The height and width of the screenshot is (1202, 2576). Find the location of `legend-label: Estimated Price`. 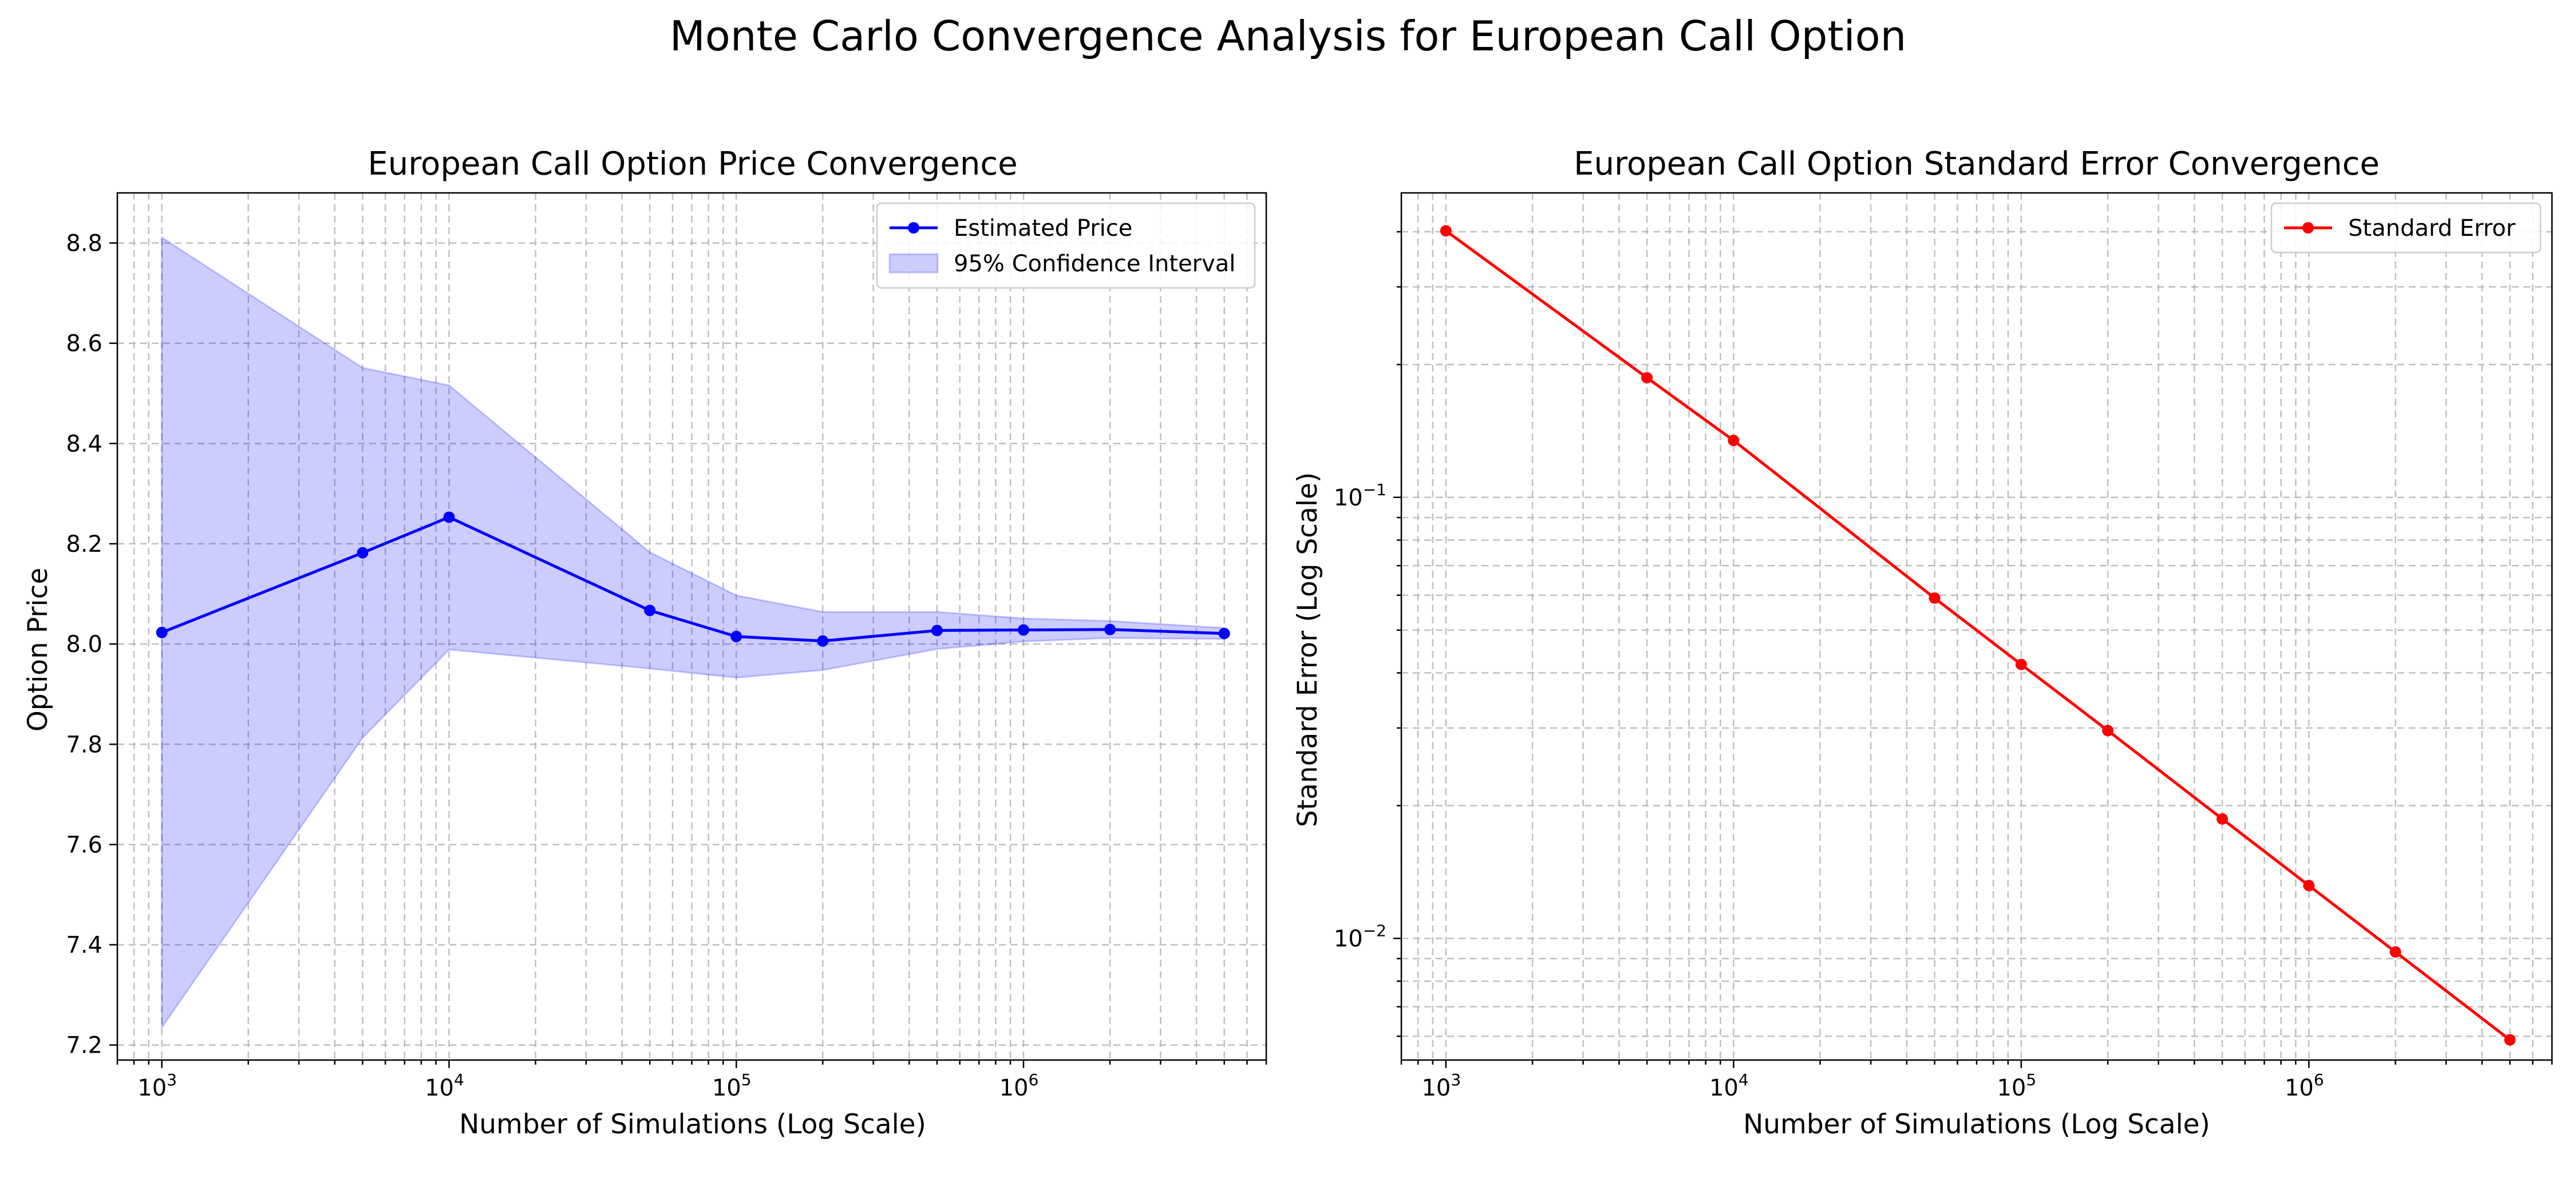

legend-label: Estimated Price is located at coordinates (1043, 228).